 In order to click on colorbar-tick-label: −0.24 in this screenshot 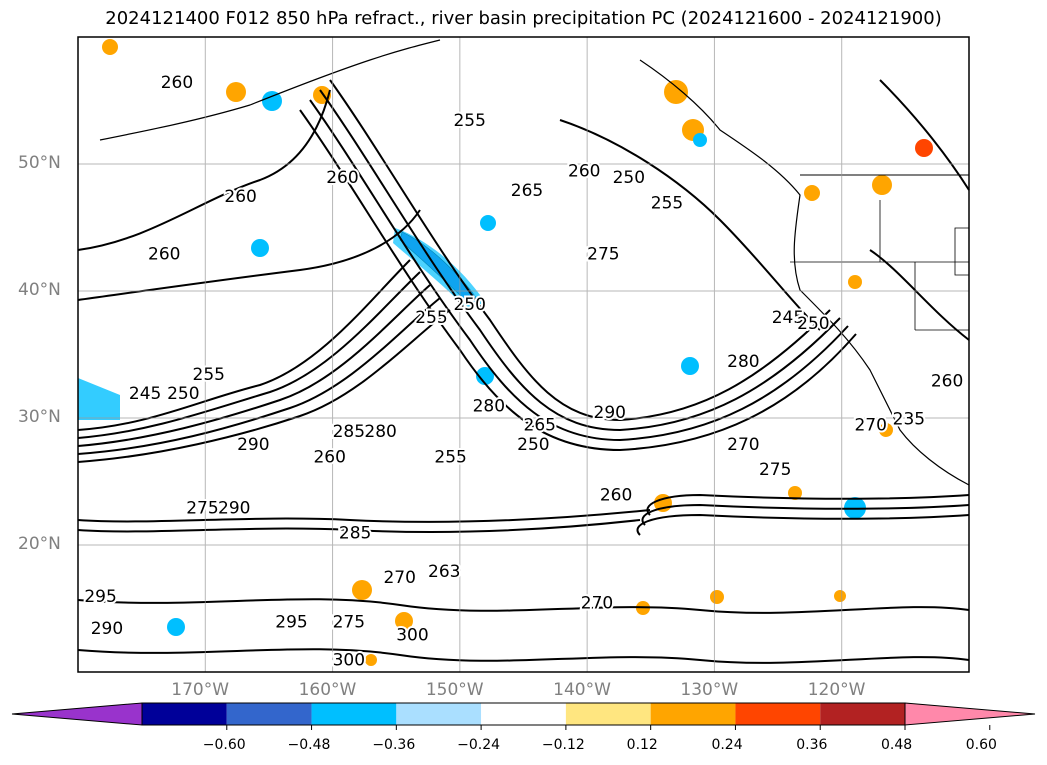, I will do `click(479, 745)`.